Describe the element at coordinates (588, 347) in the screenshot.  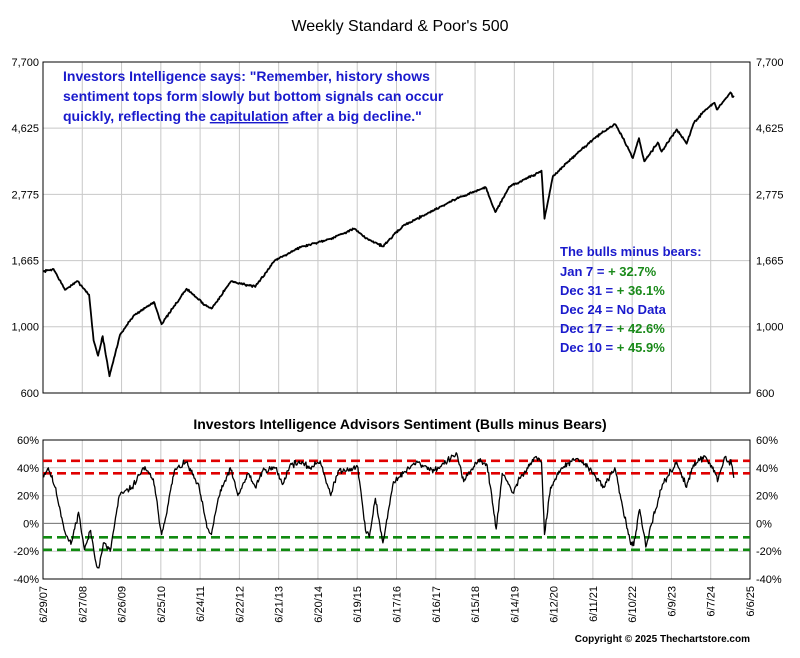
I see `bulls-bears-row-date: Dec 10 =` at that location.